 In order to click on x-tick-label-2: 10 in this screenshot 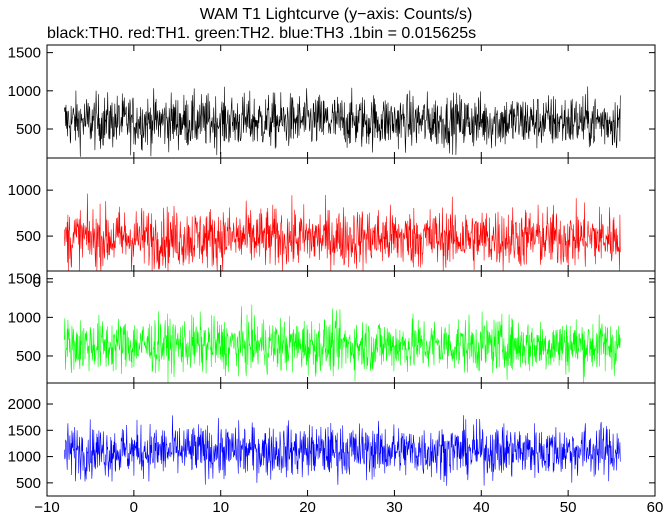, I will do `click(220, 507)`.